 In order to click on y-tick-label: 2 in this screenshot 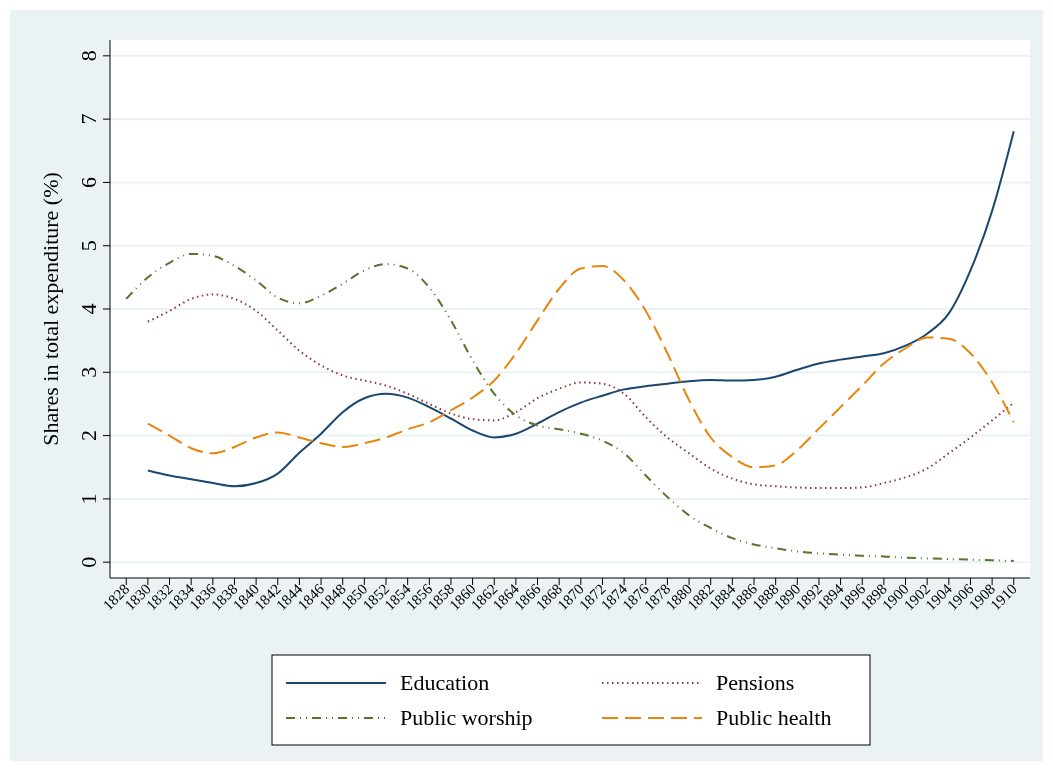, I will do `click(88, 436)`.